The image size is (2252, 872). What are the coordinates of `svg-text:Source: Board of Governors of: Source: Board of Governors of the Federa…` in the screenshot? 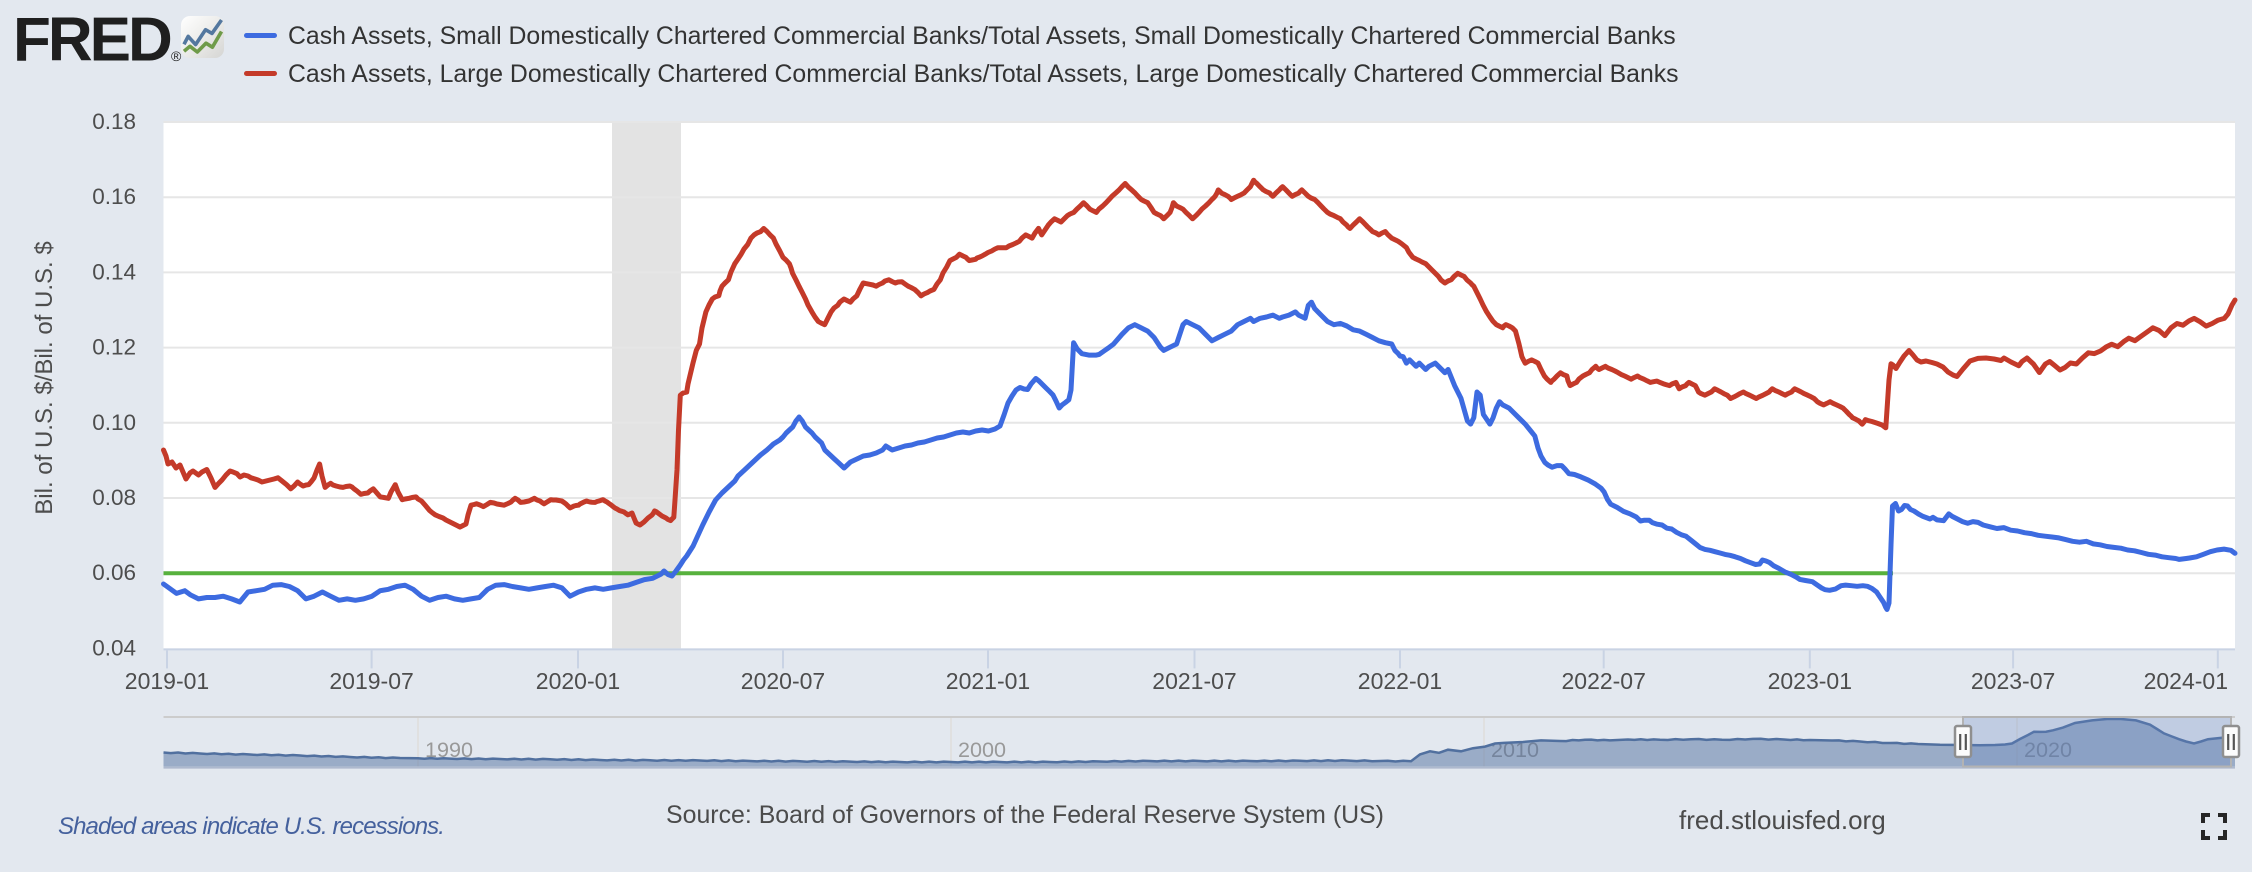 It's located at (1025, 815).